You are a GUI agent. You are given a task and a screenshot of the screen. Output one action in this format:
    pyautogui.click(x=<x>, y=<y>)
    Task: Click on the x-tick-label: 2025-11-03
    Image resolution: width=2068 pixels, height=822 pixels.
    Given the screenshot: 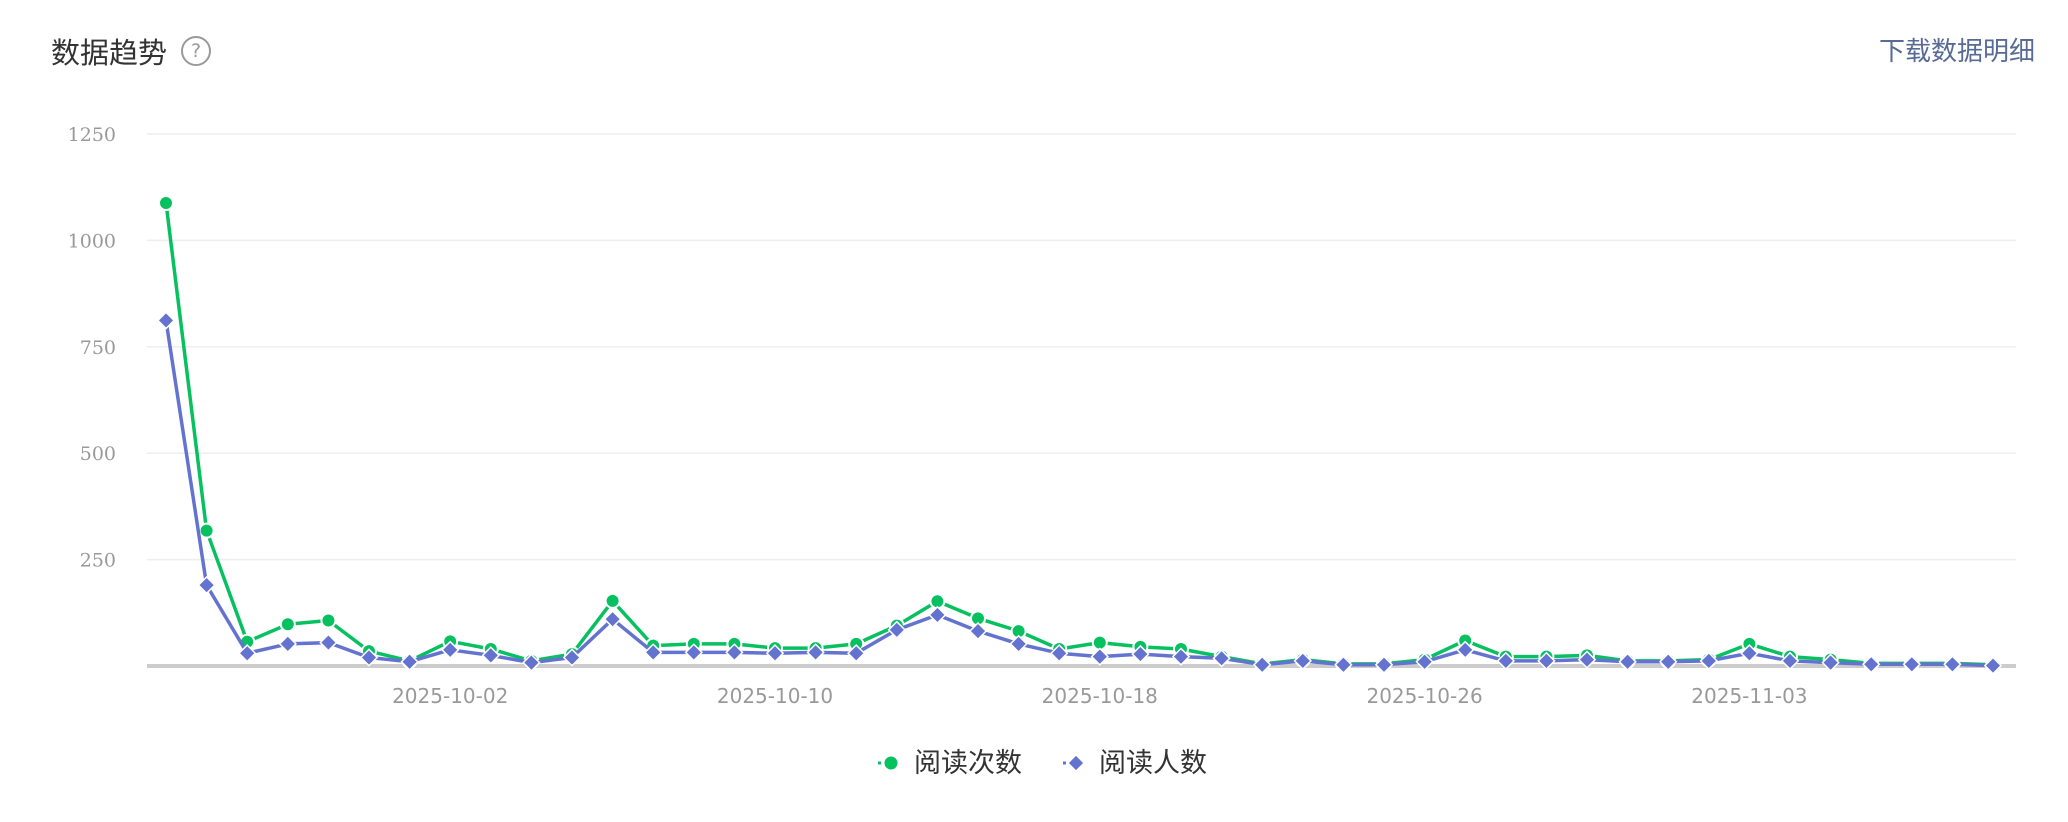 What is the action you would take?
    pyautogui.click(x=1749, y=696)
    